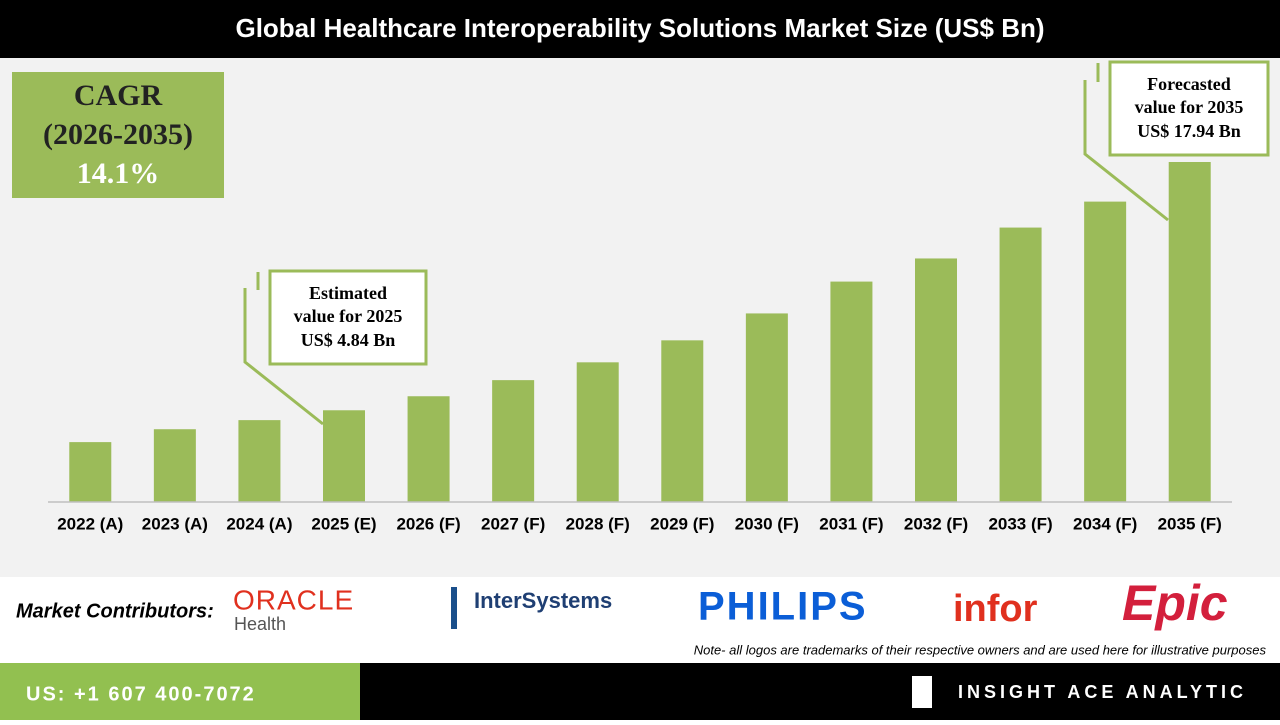 This screenshot has height=725, width=1280. What do you see at coordinates (820, 691) in the screenshot?
I see `footer-right` at bounding box center [820, 691].